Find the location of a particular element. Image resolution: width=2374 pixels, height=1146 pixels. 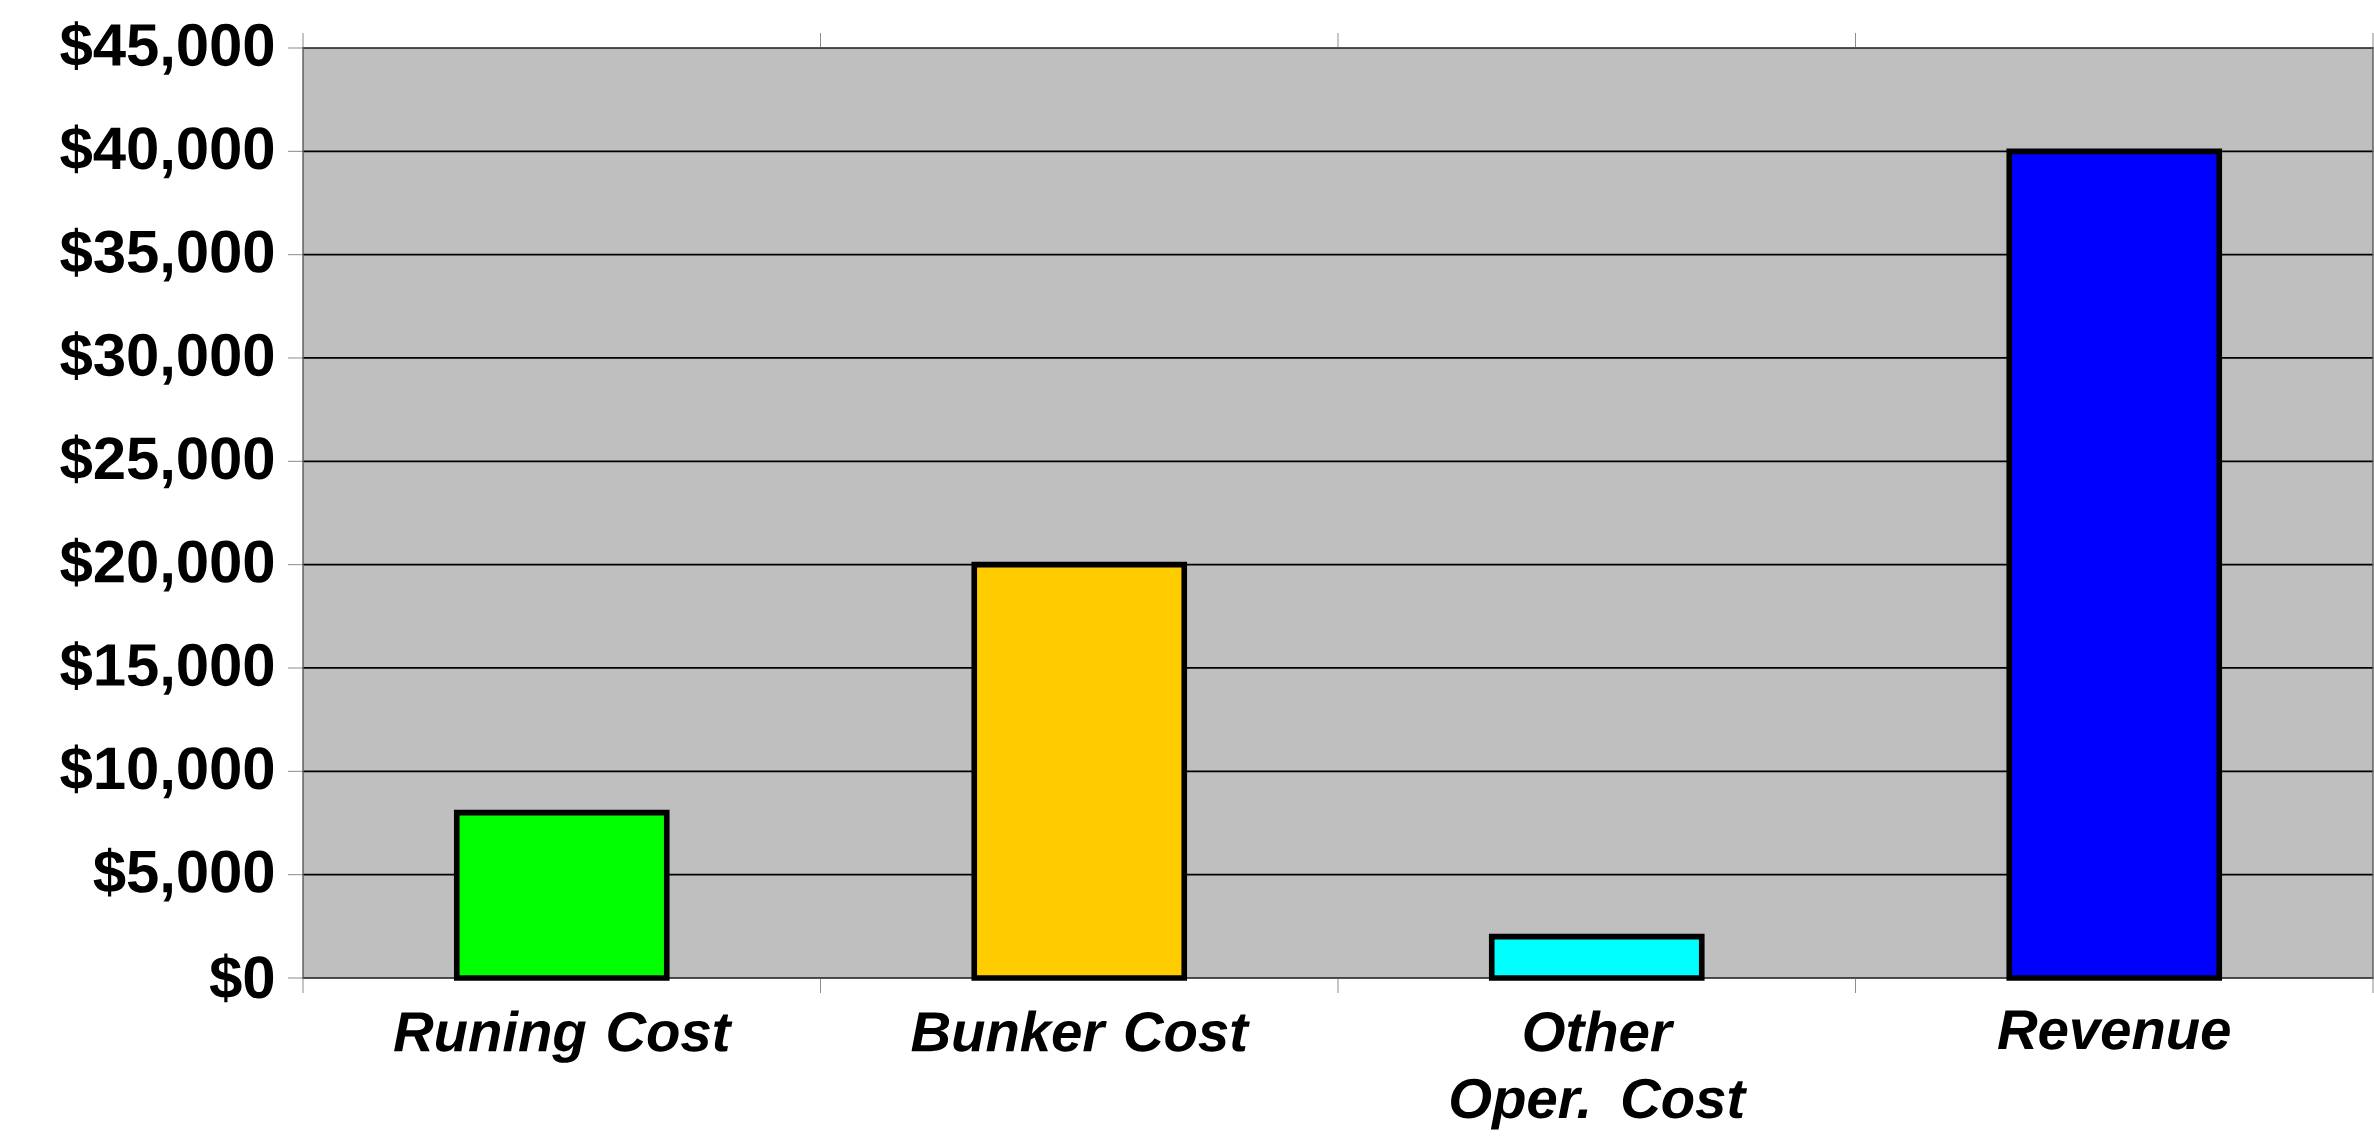

y-tick-label: $10,000 is located at coordinates (167, 771).